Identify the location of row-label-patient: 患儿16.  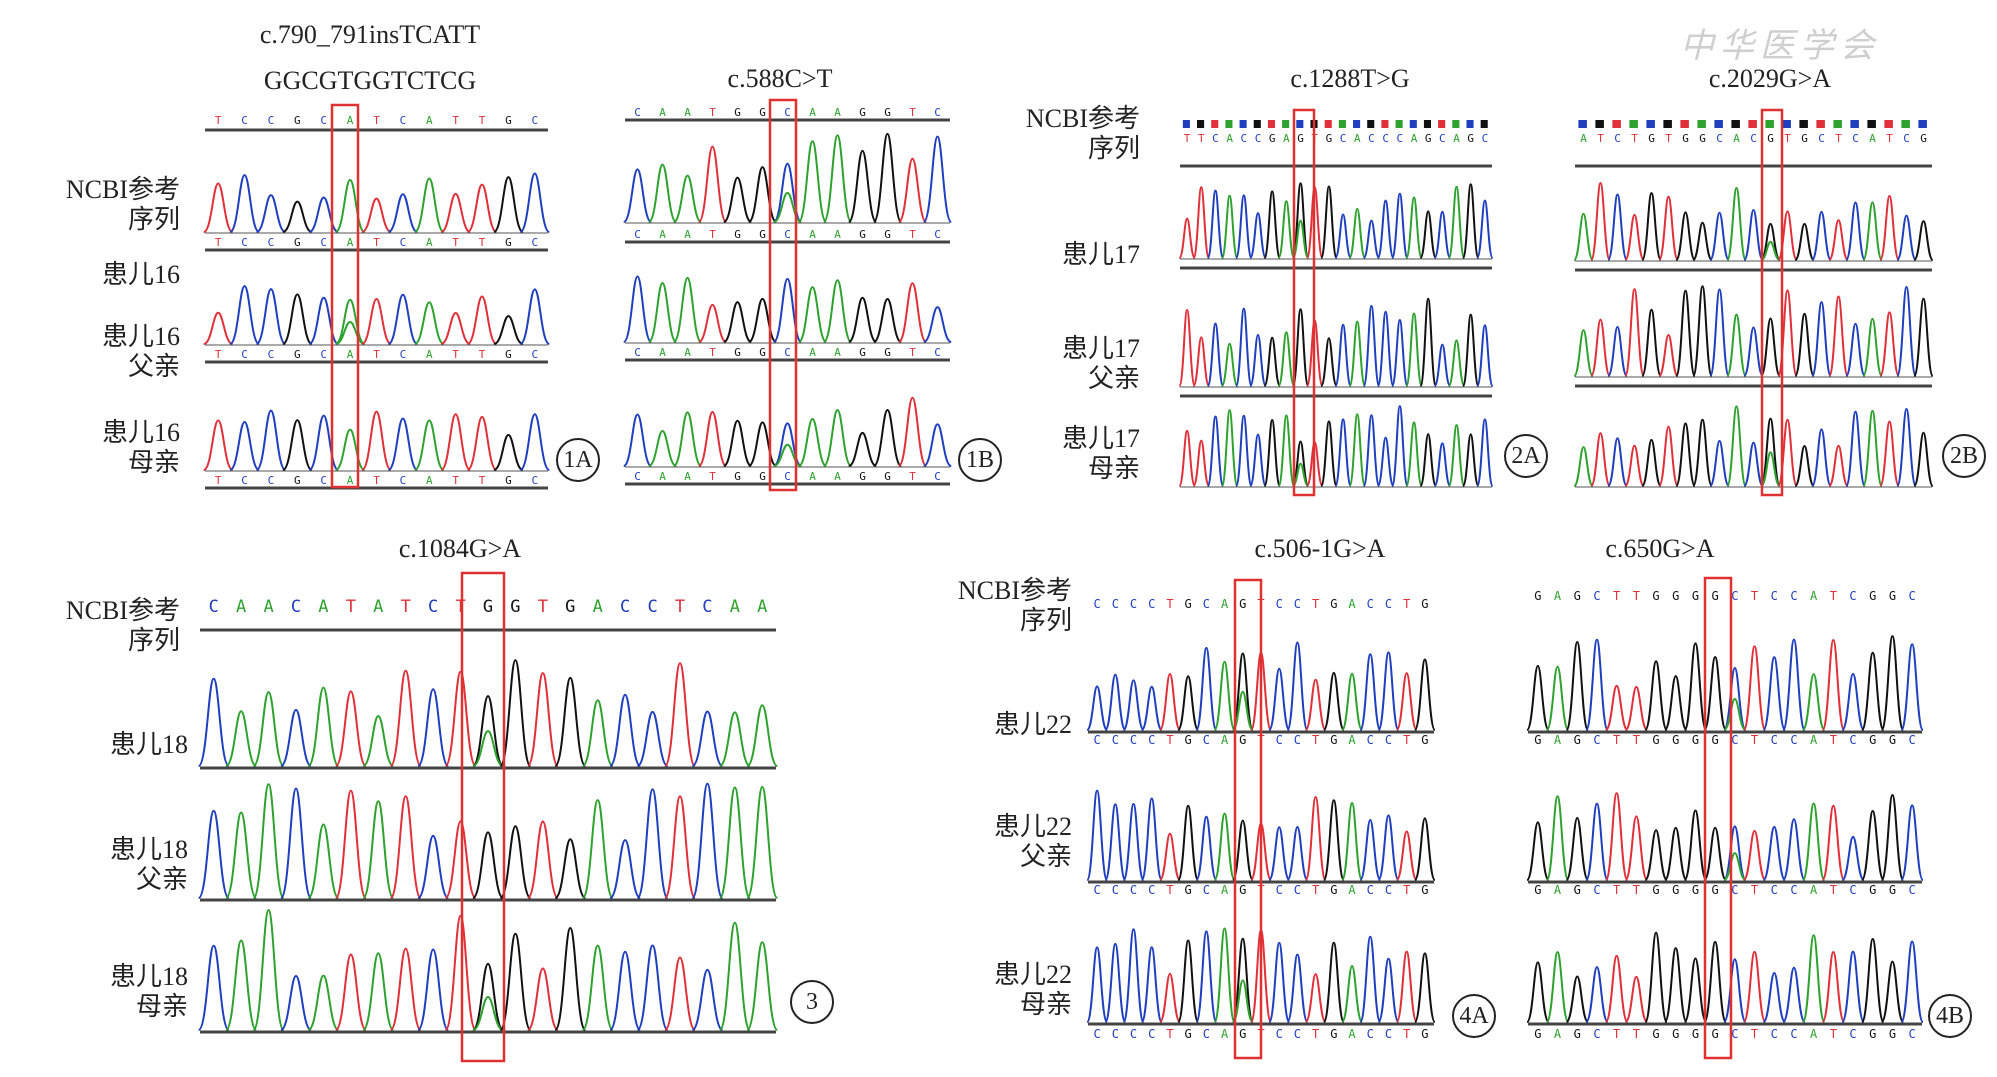
(140, 274).